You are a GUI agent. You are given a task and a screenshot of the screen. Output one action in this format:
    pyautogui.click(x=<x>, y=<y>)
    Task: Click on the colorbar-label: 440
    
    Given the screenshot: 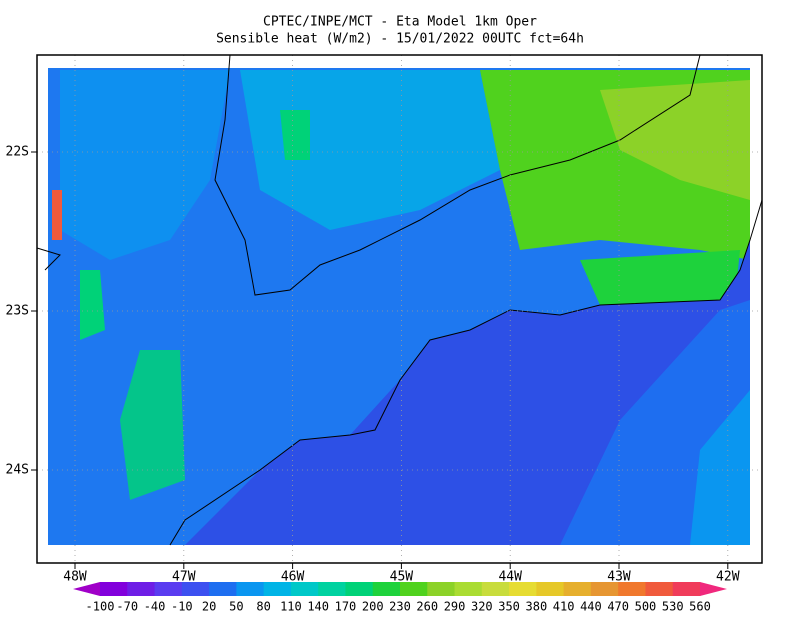 What is the action you would take?
    pyautogui.click(x=591, y=607)
    